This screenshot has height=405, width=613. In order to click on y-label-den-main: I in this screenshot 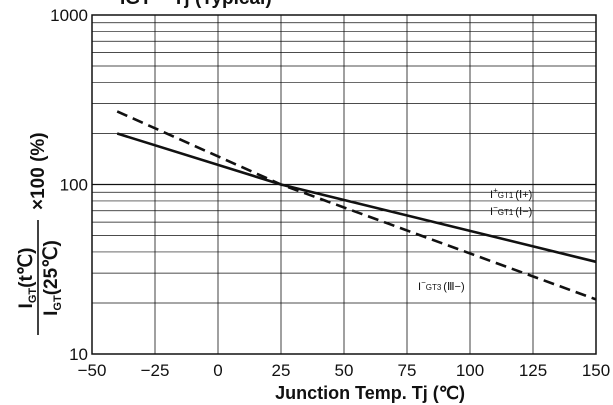, I will do `click(51, 313)`.